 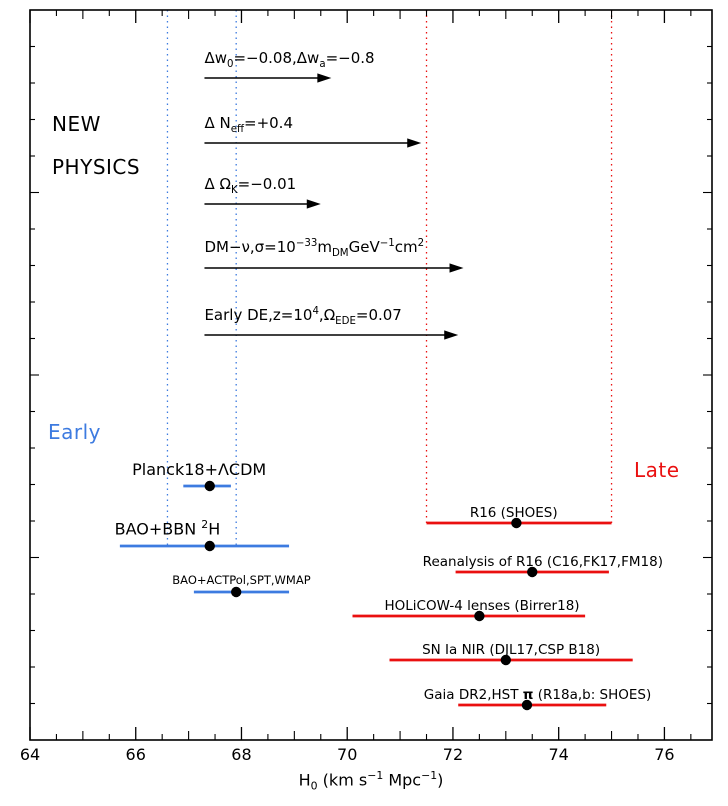 I want to click on point-sn-ia-nir, so click(x=506, y=660).